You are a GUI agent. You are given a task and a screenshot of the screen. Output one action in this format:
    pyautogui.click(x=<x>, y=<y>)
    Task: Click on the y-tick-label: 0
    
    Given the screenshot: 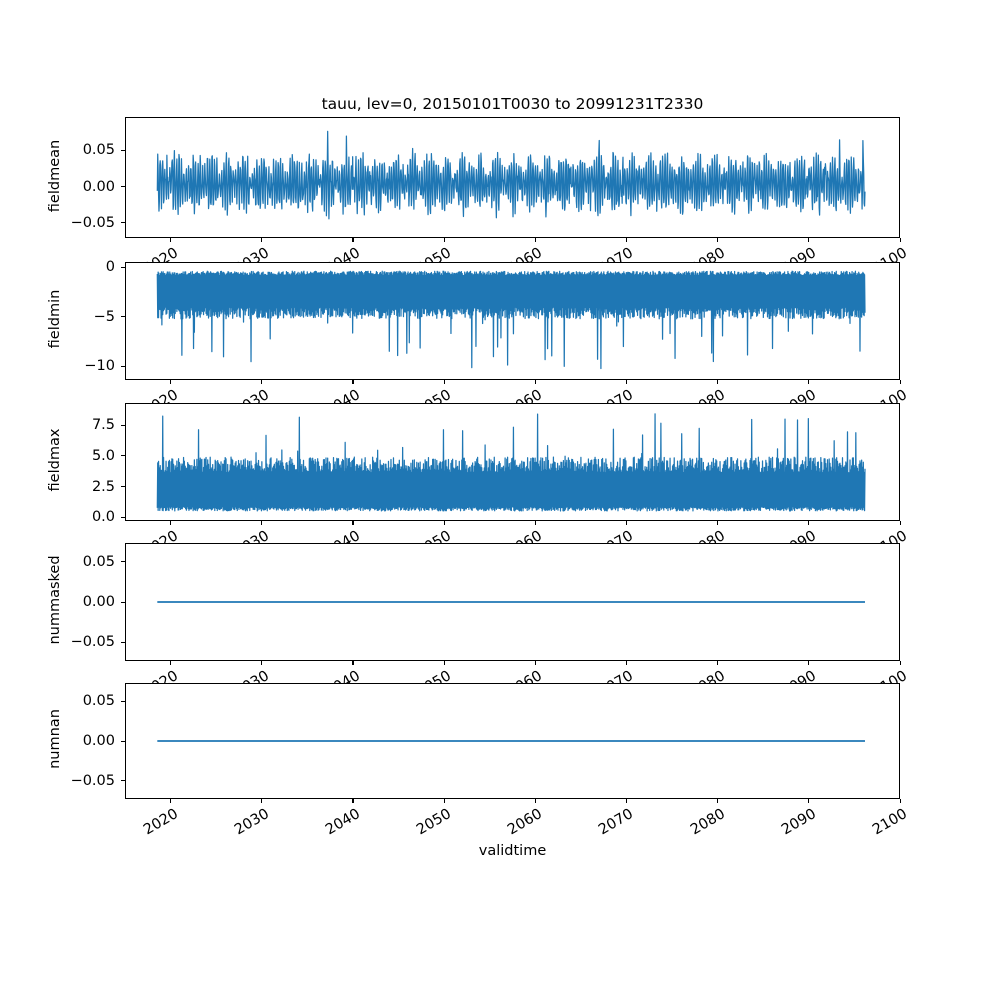 What is the action you would take?
    pyautogui.click(x=110, y=267)
    